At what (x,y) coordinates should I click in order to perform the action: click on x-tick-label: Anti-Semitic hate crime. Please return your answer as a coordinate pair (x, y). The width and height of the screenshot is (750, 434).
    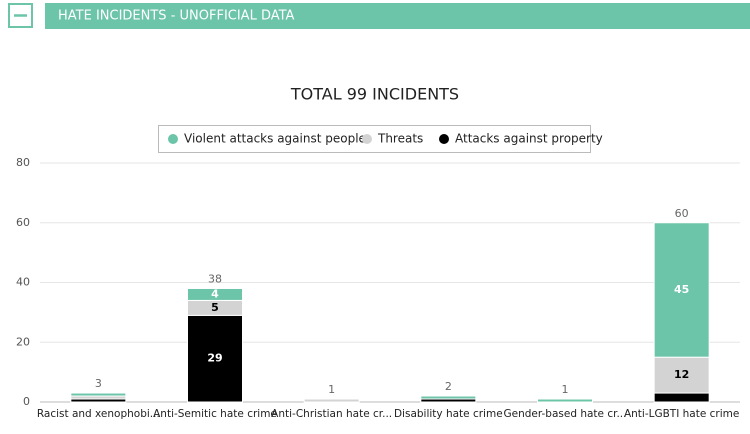
    Looking at the image, I should click on (215, 414).